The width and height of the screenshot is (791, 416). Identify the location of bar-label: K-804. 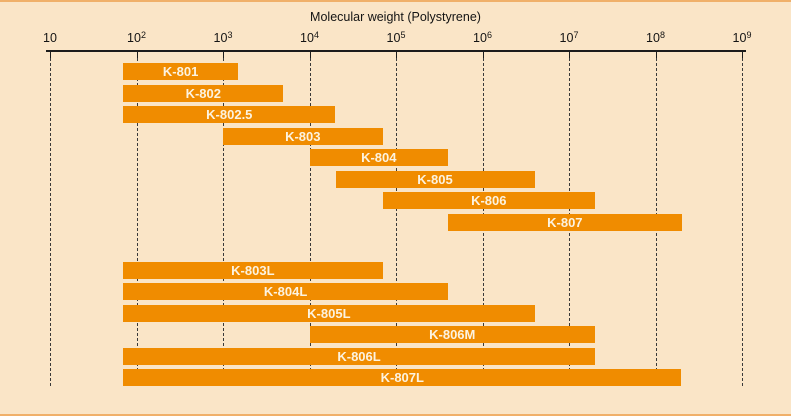
(379, 157).